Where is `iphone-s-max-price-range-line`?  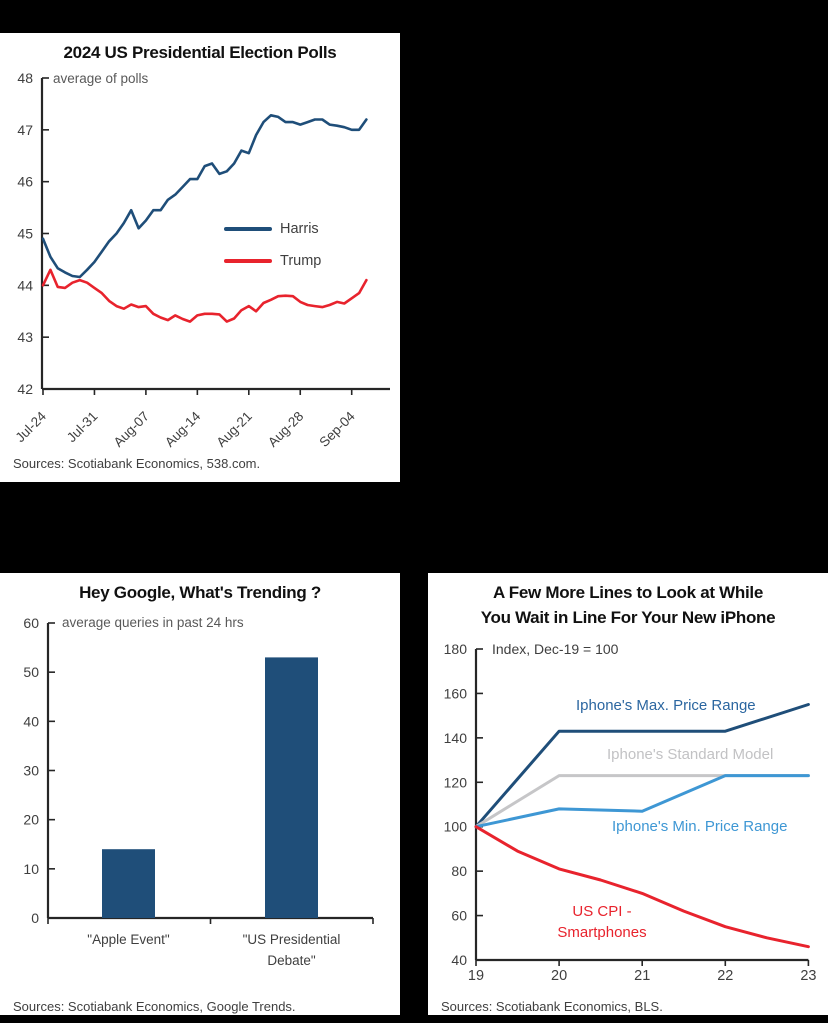
iphone-s-max-price-range-line is located at coordinates (642, 766).